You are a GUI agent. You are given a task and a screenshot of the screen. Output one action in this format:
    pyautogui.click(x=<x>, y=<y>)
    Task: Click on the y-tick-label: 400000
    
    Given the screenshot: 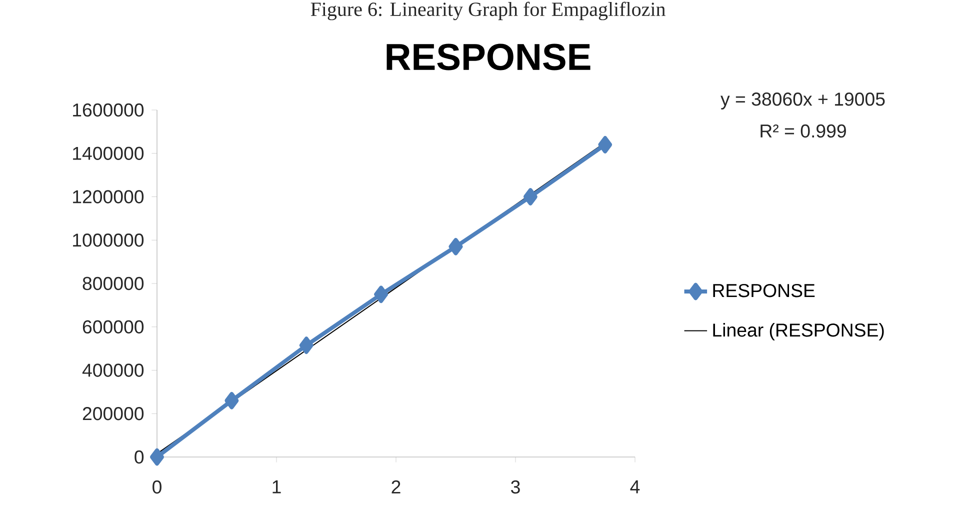 What is the action you would take?
    pyautogui.click(x=113, y=370)
    